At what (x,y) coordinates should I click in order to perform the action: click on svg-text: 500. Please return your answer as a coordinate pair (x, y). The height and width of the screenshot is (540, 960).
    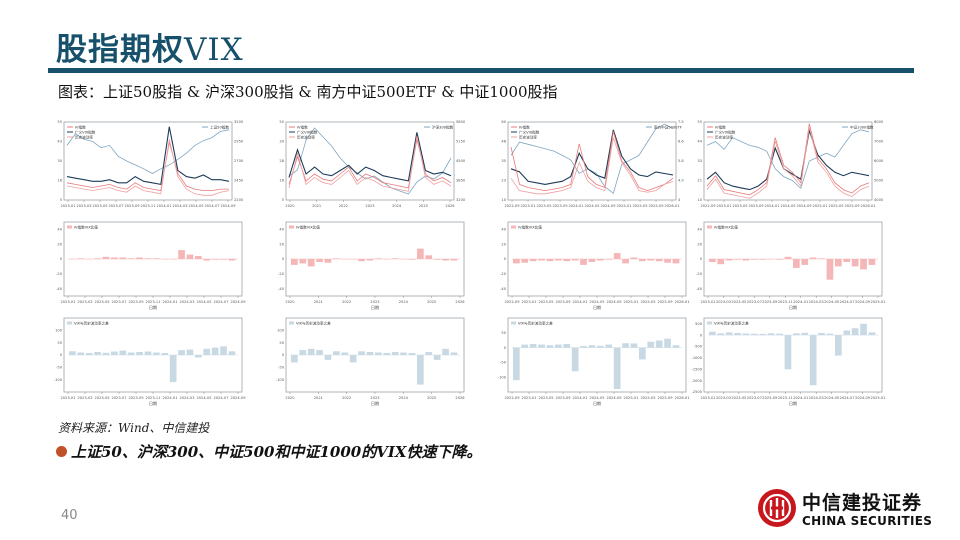
    Looking at the image, I should click on (699, 324).